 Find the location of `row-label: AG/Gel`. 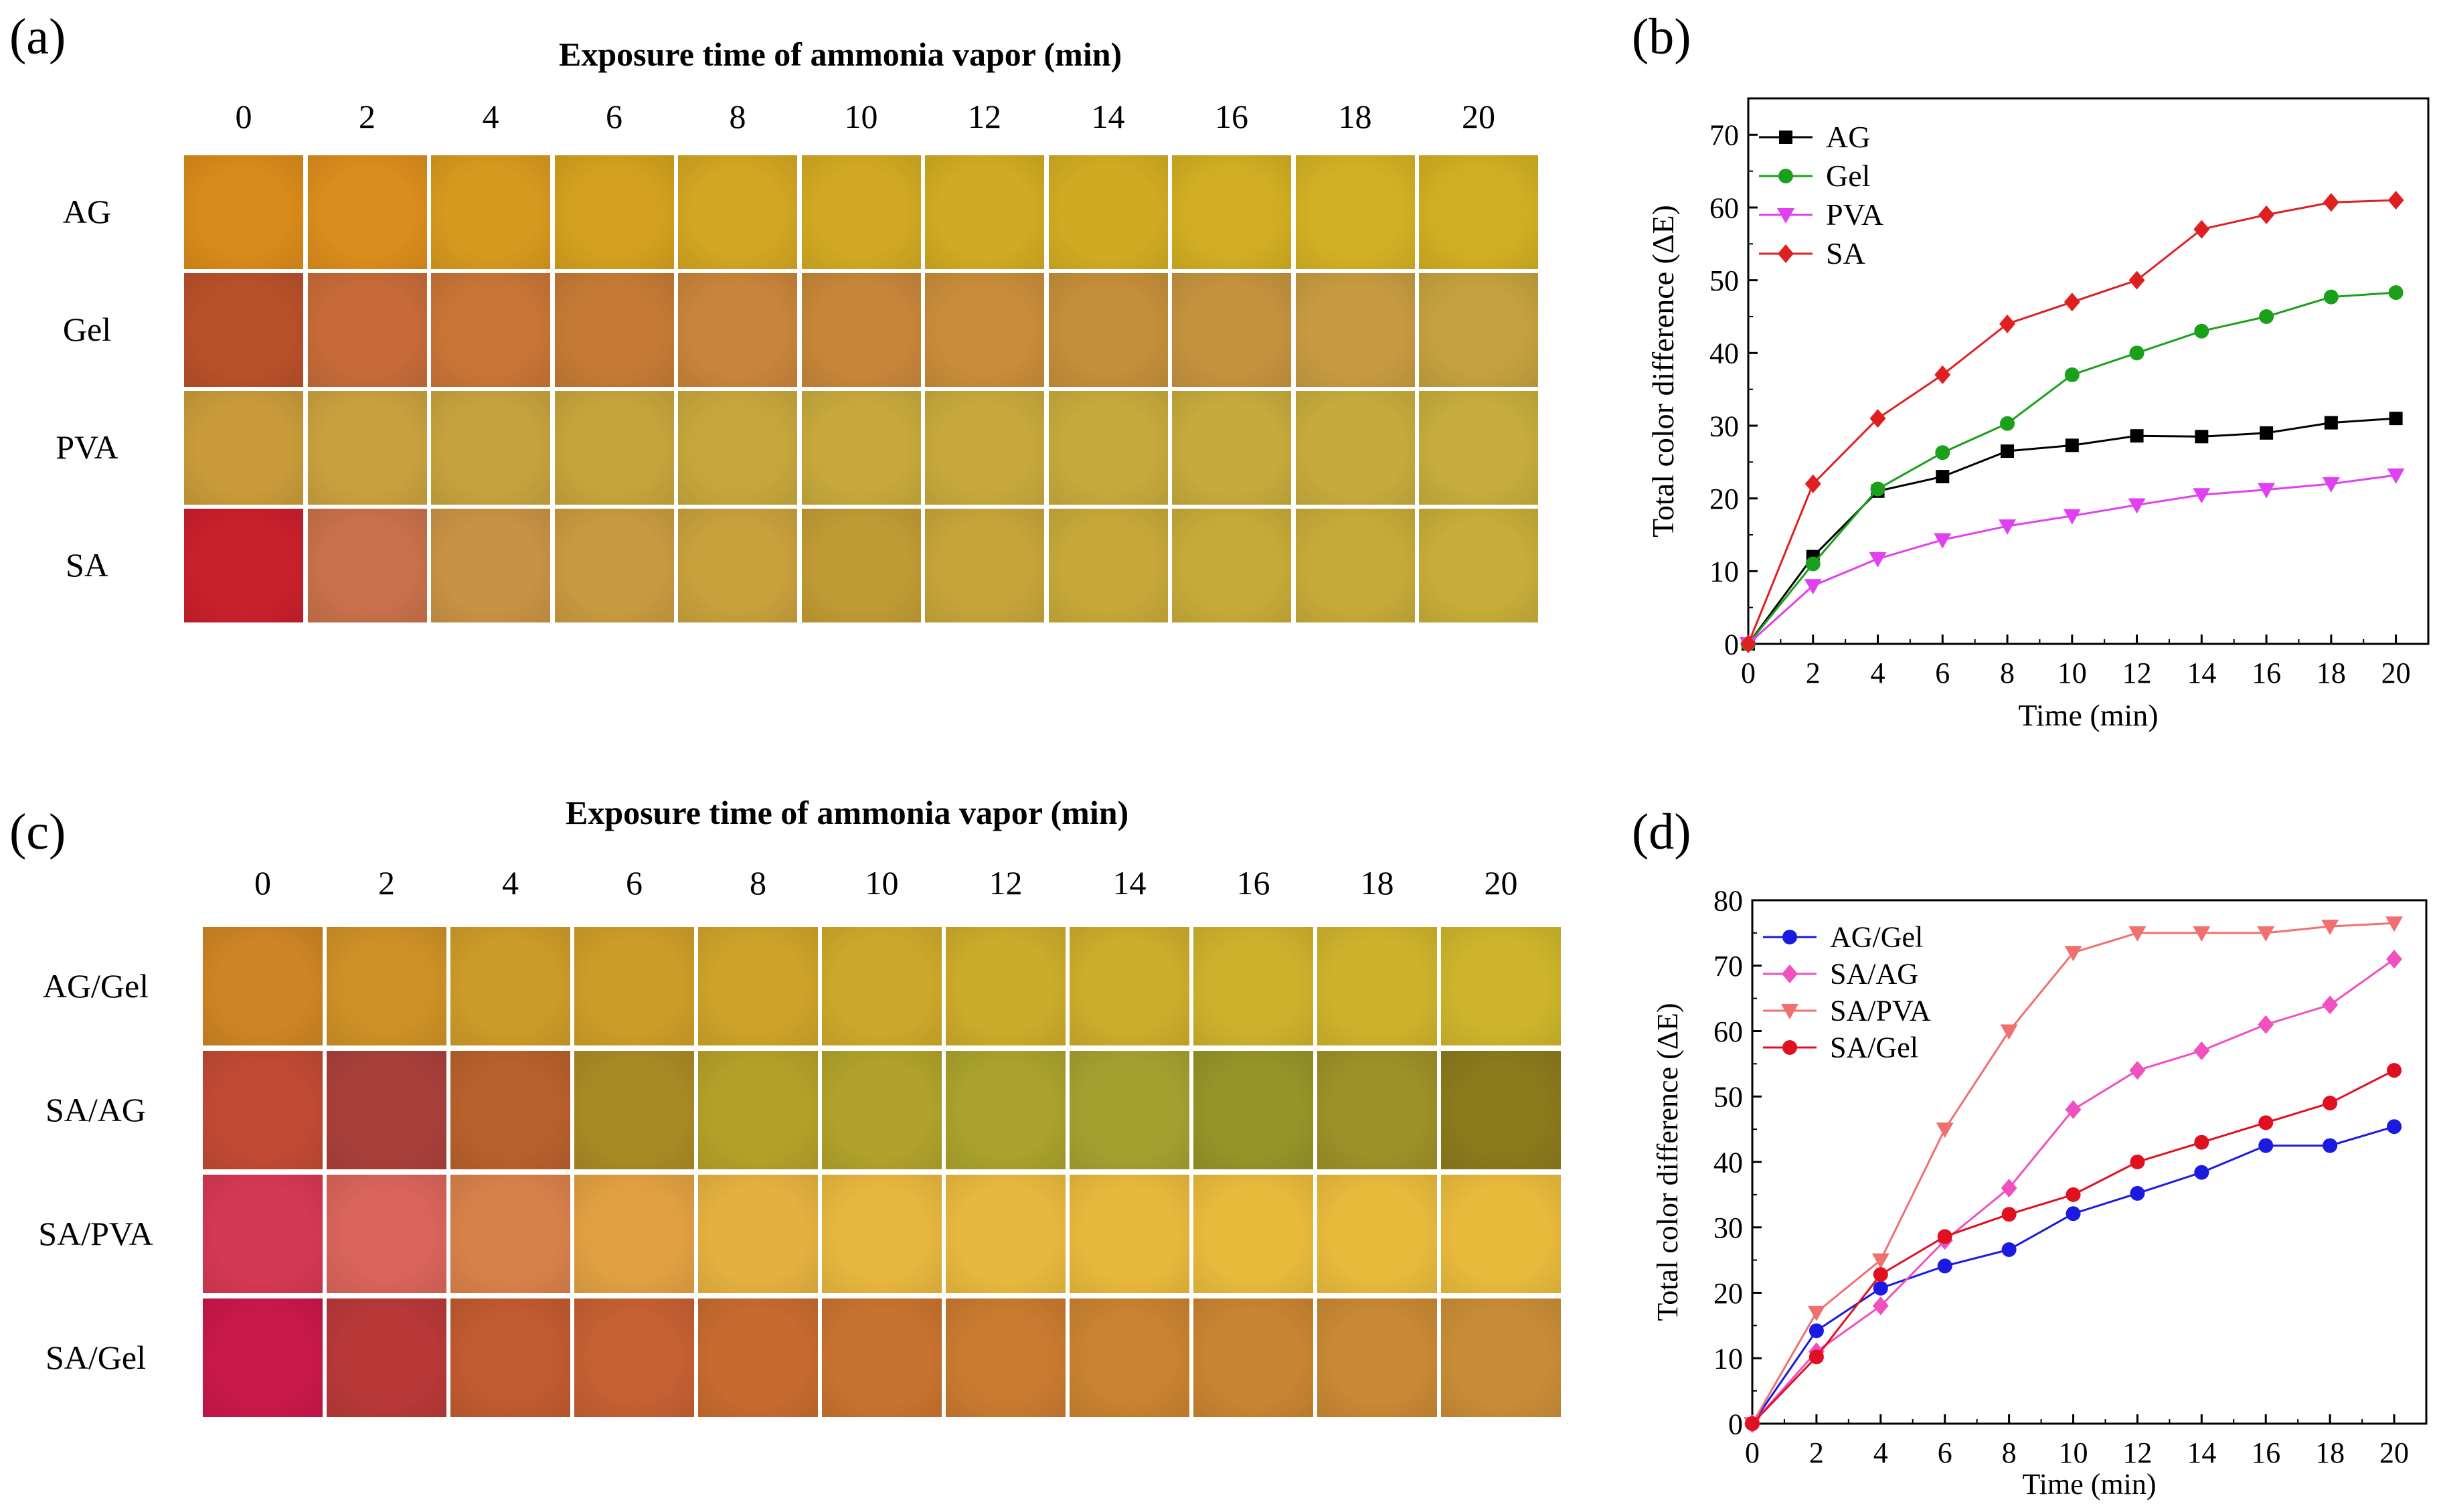

row-label: AG/Gel is located at coordinates (95, 986).